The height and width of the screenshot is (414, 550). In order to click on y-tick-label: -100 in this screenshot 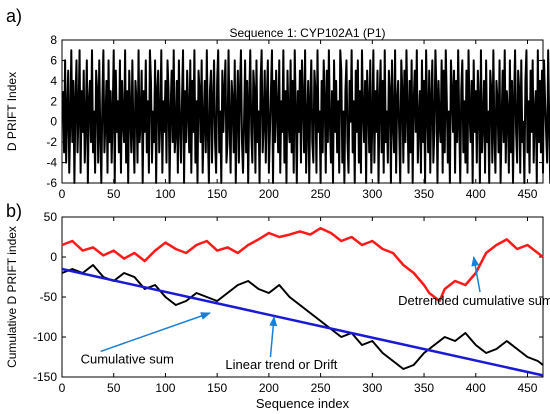, I will do `click(45, 337)`.